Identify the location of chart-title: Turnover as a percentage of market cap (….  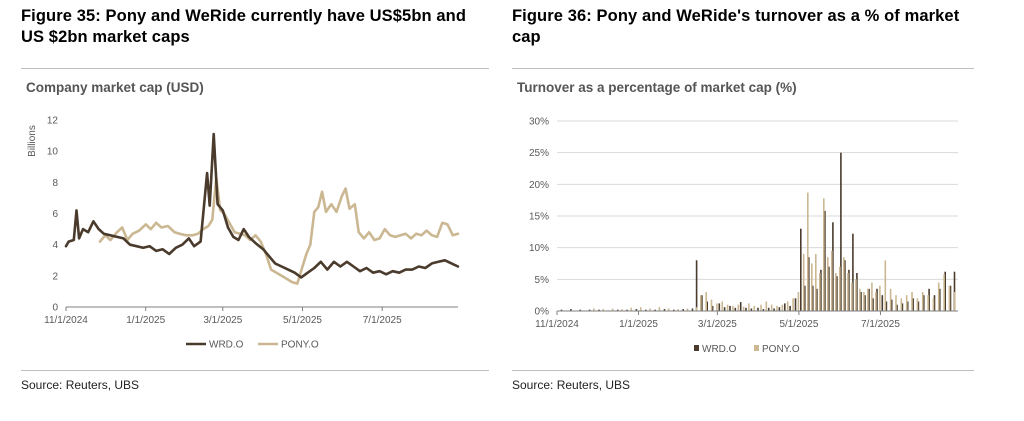
(657, 87).